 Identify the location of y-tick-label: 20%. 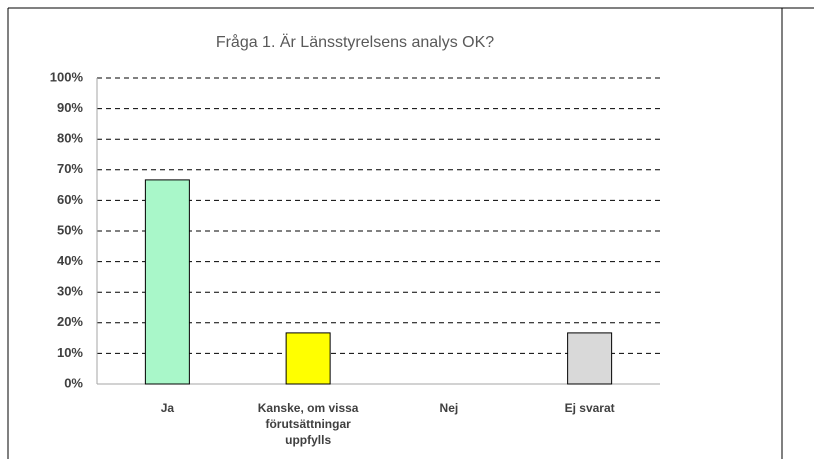
(70, 321).